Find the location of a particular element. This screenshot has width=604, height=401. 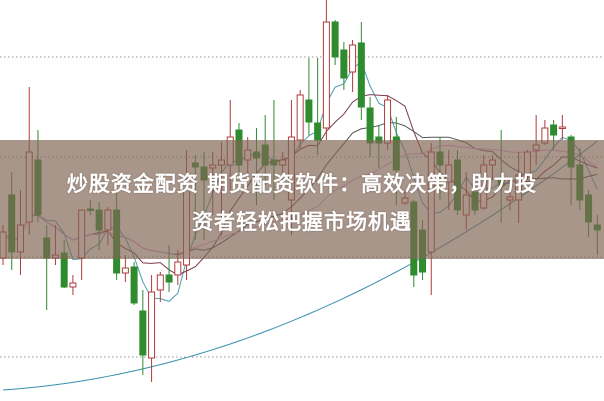

headline-line-2: 资者轻松把握市场机遇 is located at coordinates (302, 222).